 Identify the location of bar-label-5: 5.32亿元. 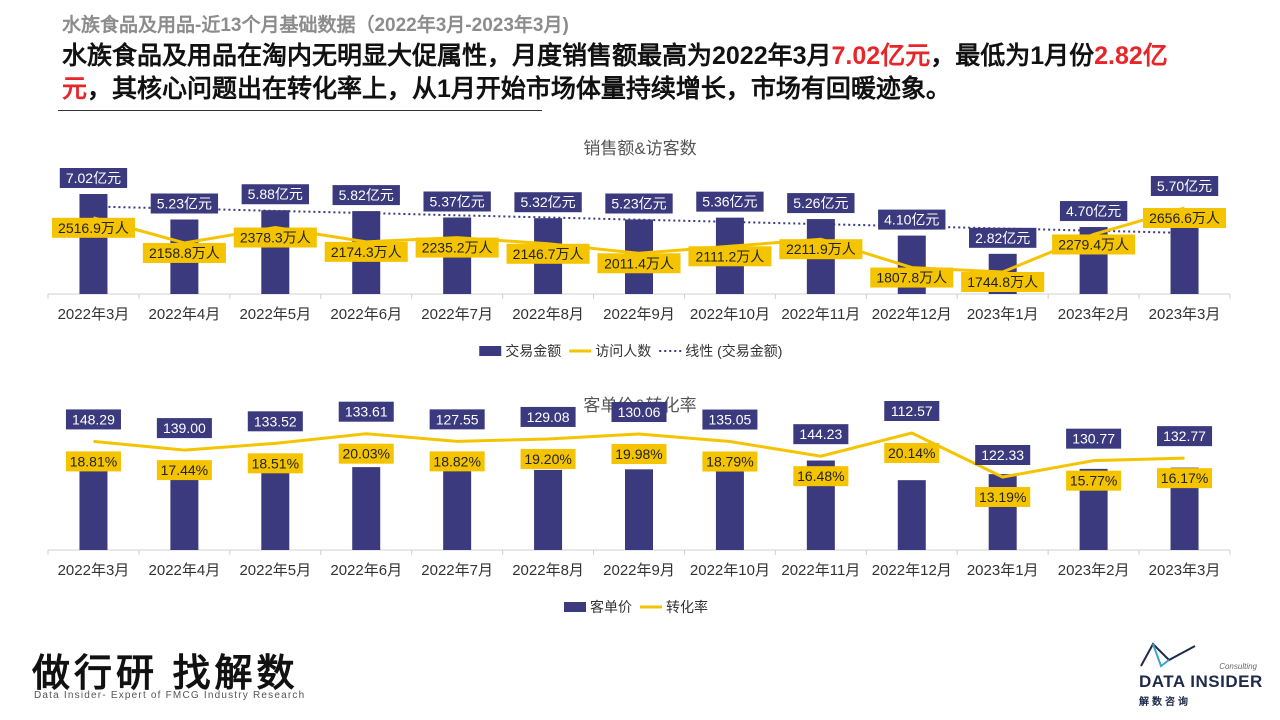
(547, 202).